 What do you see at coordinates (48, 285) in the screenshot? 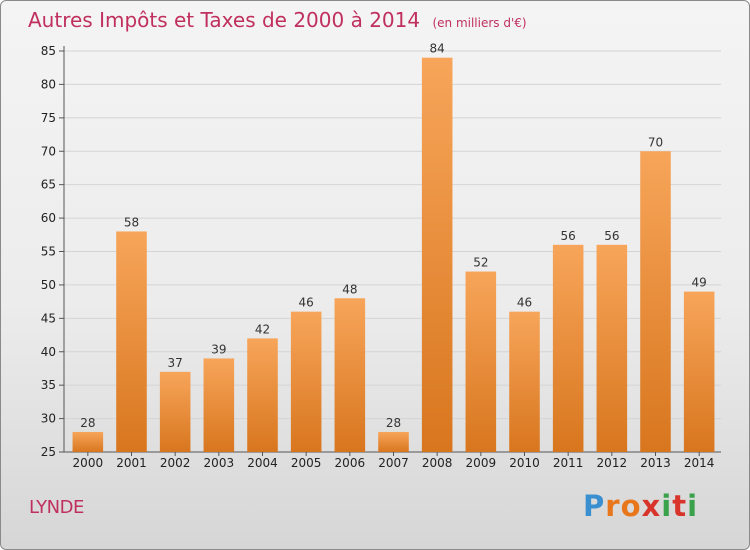
I see `y-tick-label: 50` at bounding box center [48, 285].